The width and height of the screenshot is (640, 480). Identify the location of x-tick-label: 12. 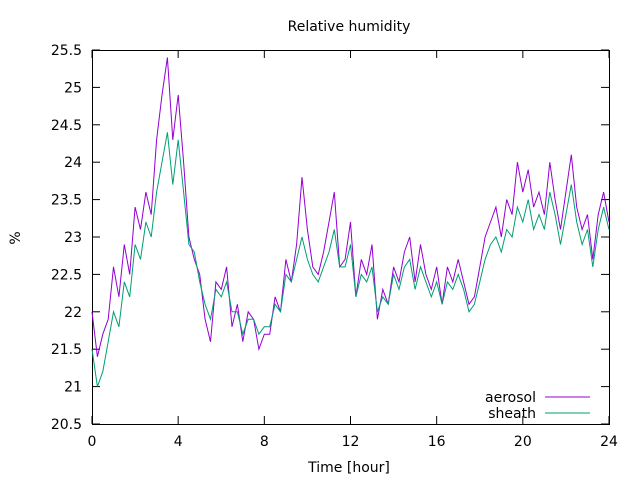
(351, 442).